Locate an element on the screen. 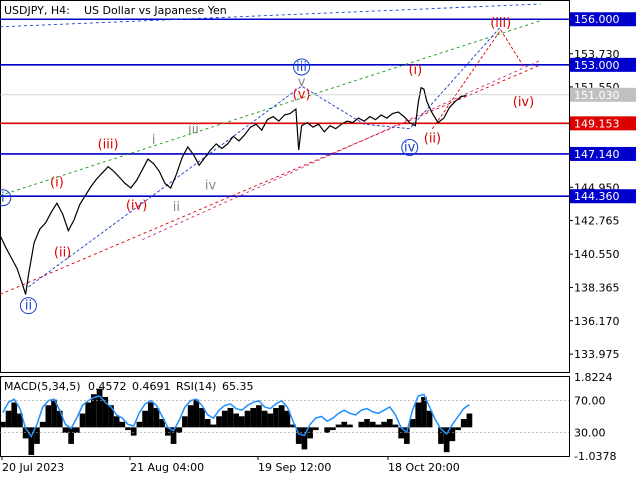 This screenshot has height=484, width=640. level-tag-3: 147.140 is located at coordinates (597, 154).